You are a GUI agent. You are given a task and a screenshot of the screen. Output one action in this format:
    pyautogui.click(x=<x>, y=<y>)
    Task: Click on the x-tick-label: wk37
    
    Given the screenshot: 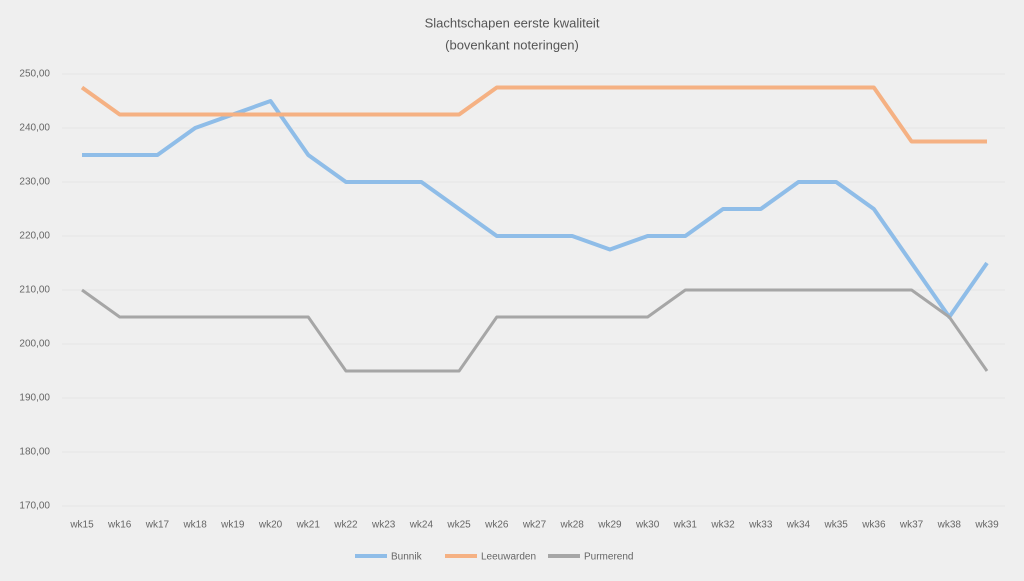 What is the action you would take?
    pyautogui.click(x=911, y=525)
    